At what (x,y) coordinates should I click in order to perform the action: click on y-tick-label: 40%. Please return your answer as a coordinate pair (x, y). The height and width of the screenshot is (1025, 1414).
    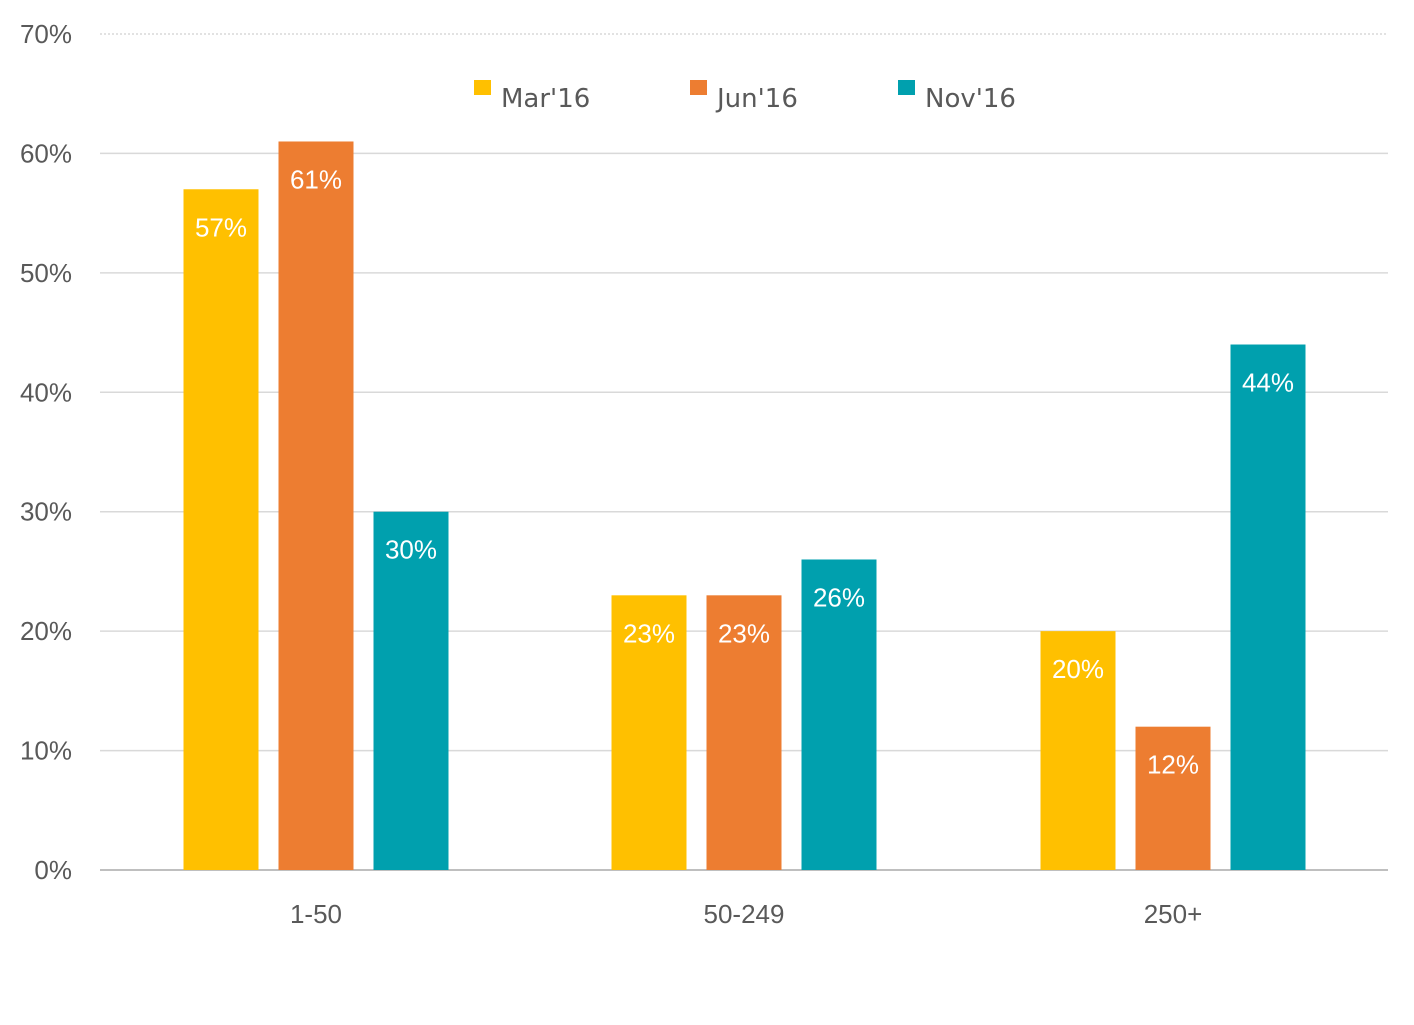
    Looking at the image, I should click on (46, 392).